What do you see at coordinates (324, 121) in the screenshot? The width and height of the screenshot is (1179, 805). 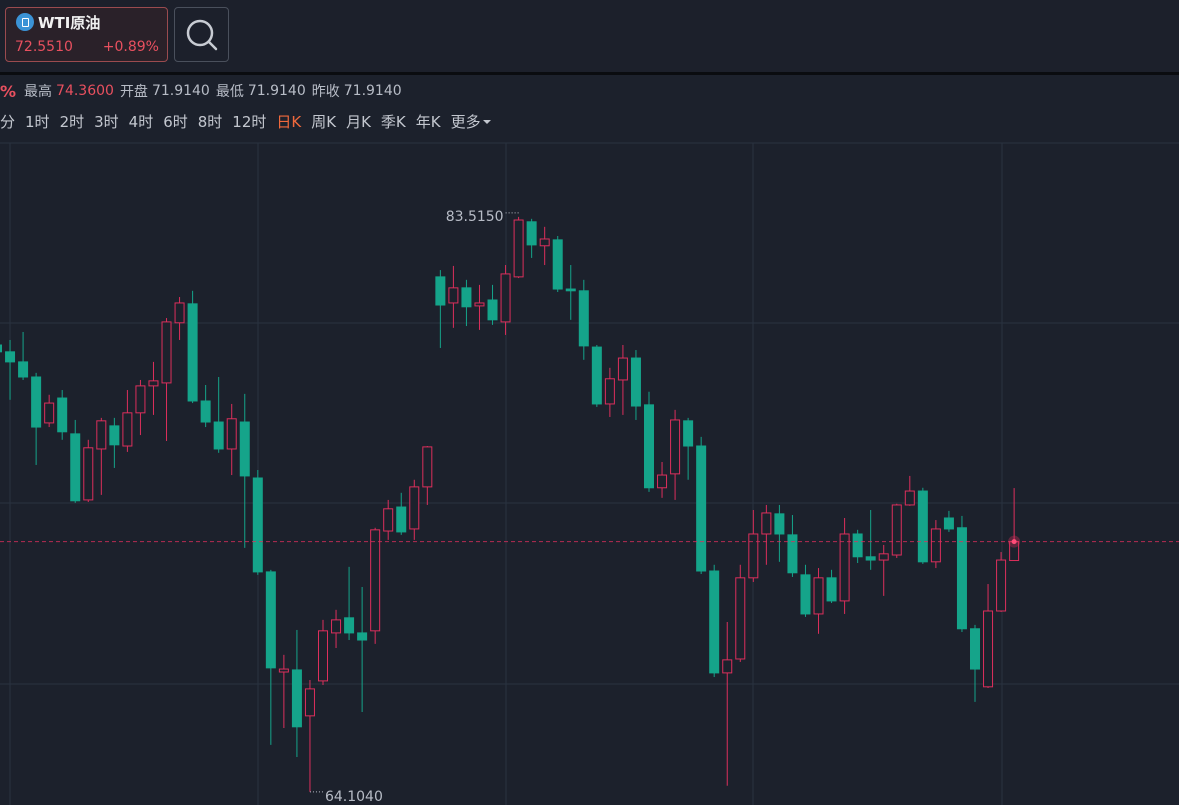 I see `period-tab: 周K` at bounding box center [324, 121].